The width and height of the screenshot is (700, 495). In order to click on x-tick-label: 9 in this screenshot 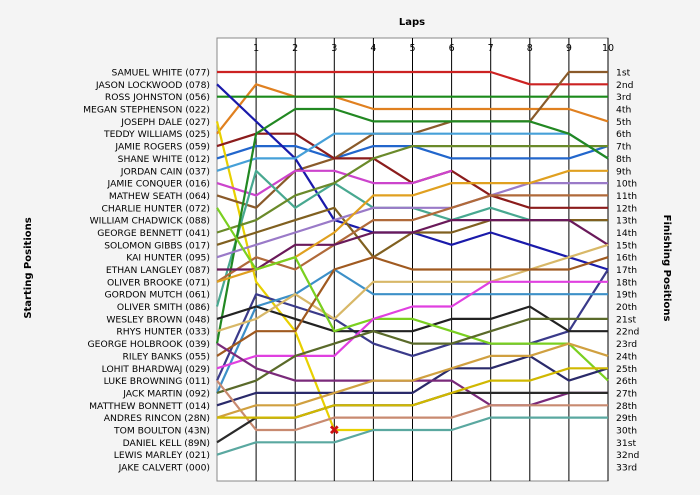, I will do `click(569, 48)`.